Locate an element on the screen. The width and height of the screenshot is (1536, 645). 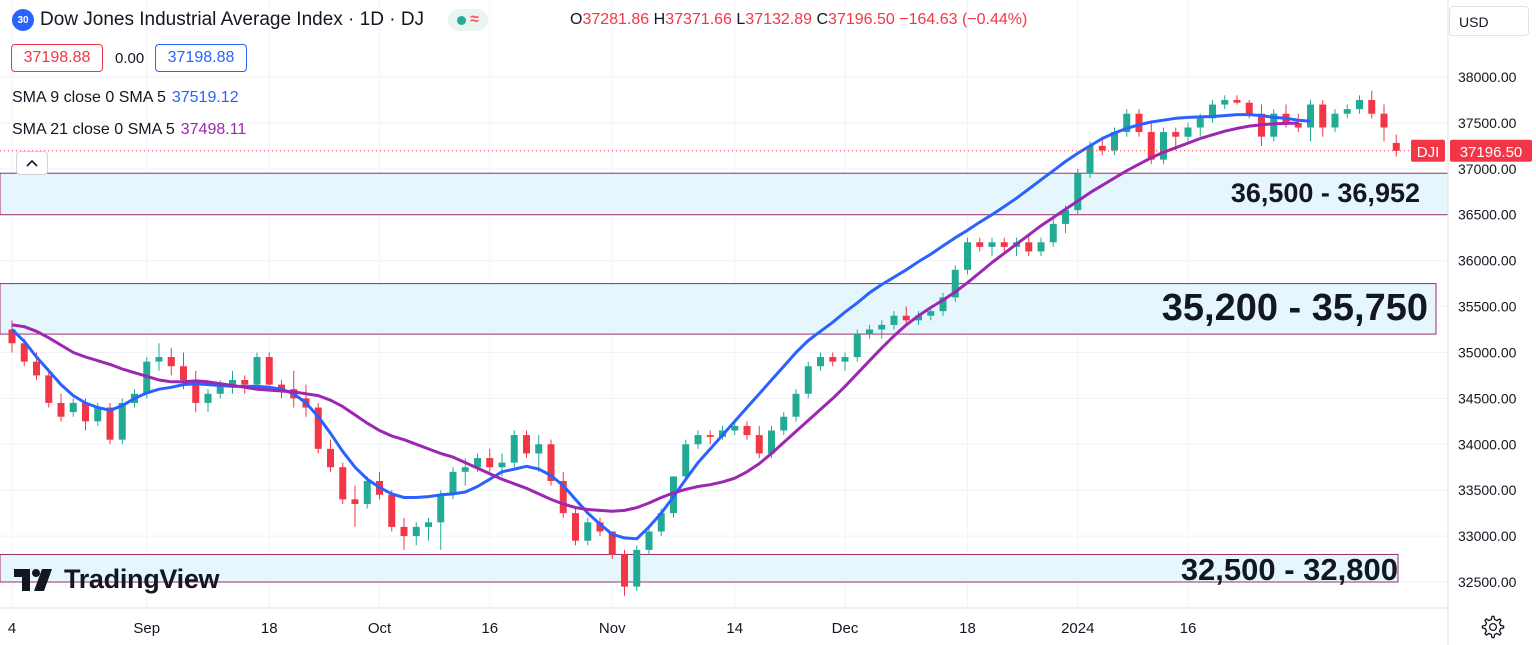
sma9-legend: SMA 9 close 0 SMA 5 37519.12 is located at coordinates (125, 98).